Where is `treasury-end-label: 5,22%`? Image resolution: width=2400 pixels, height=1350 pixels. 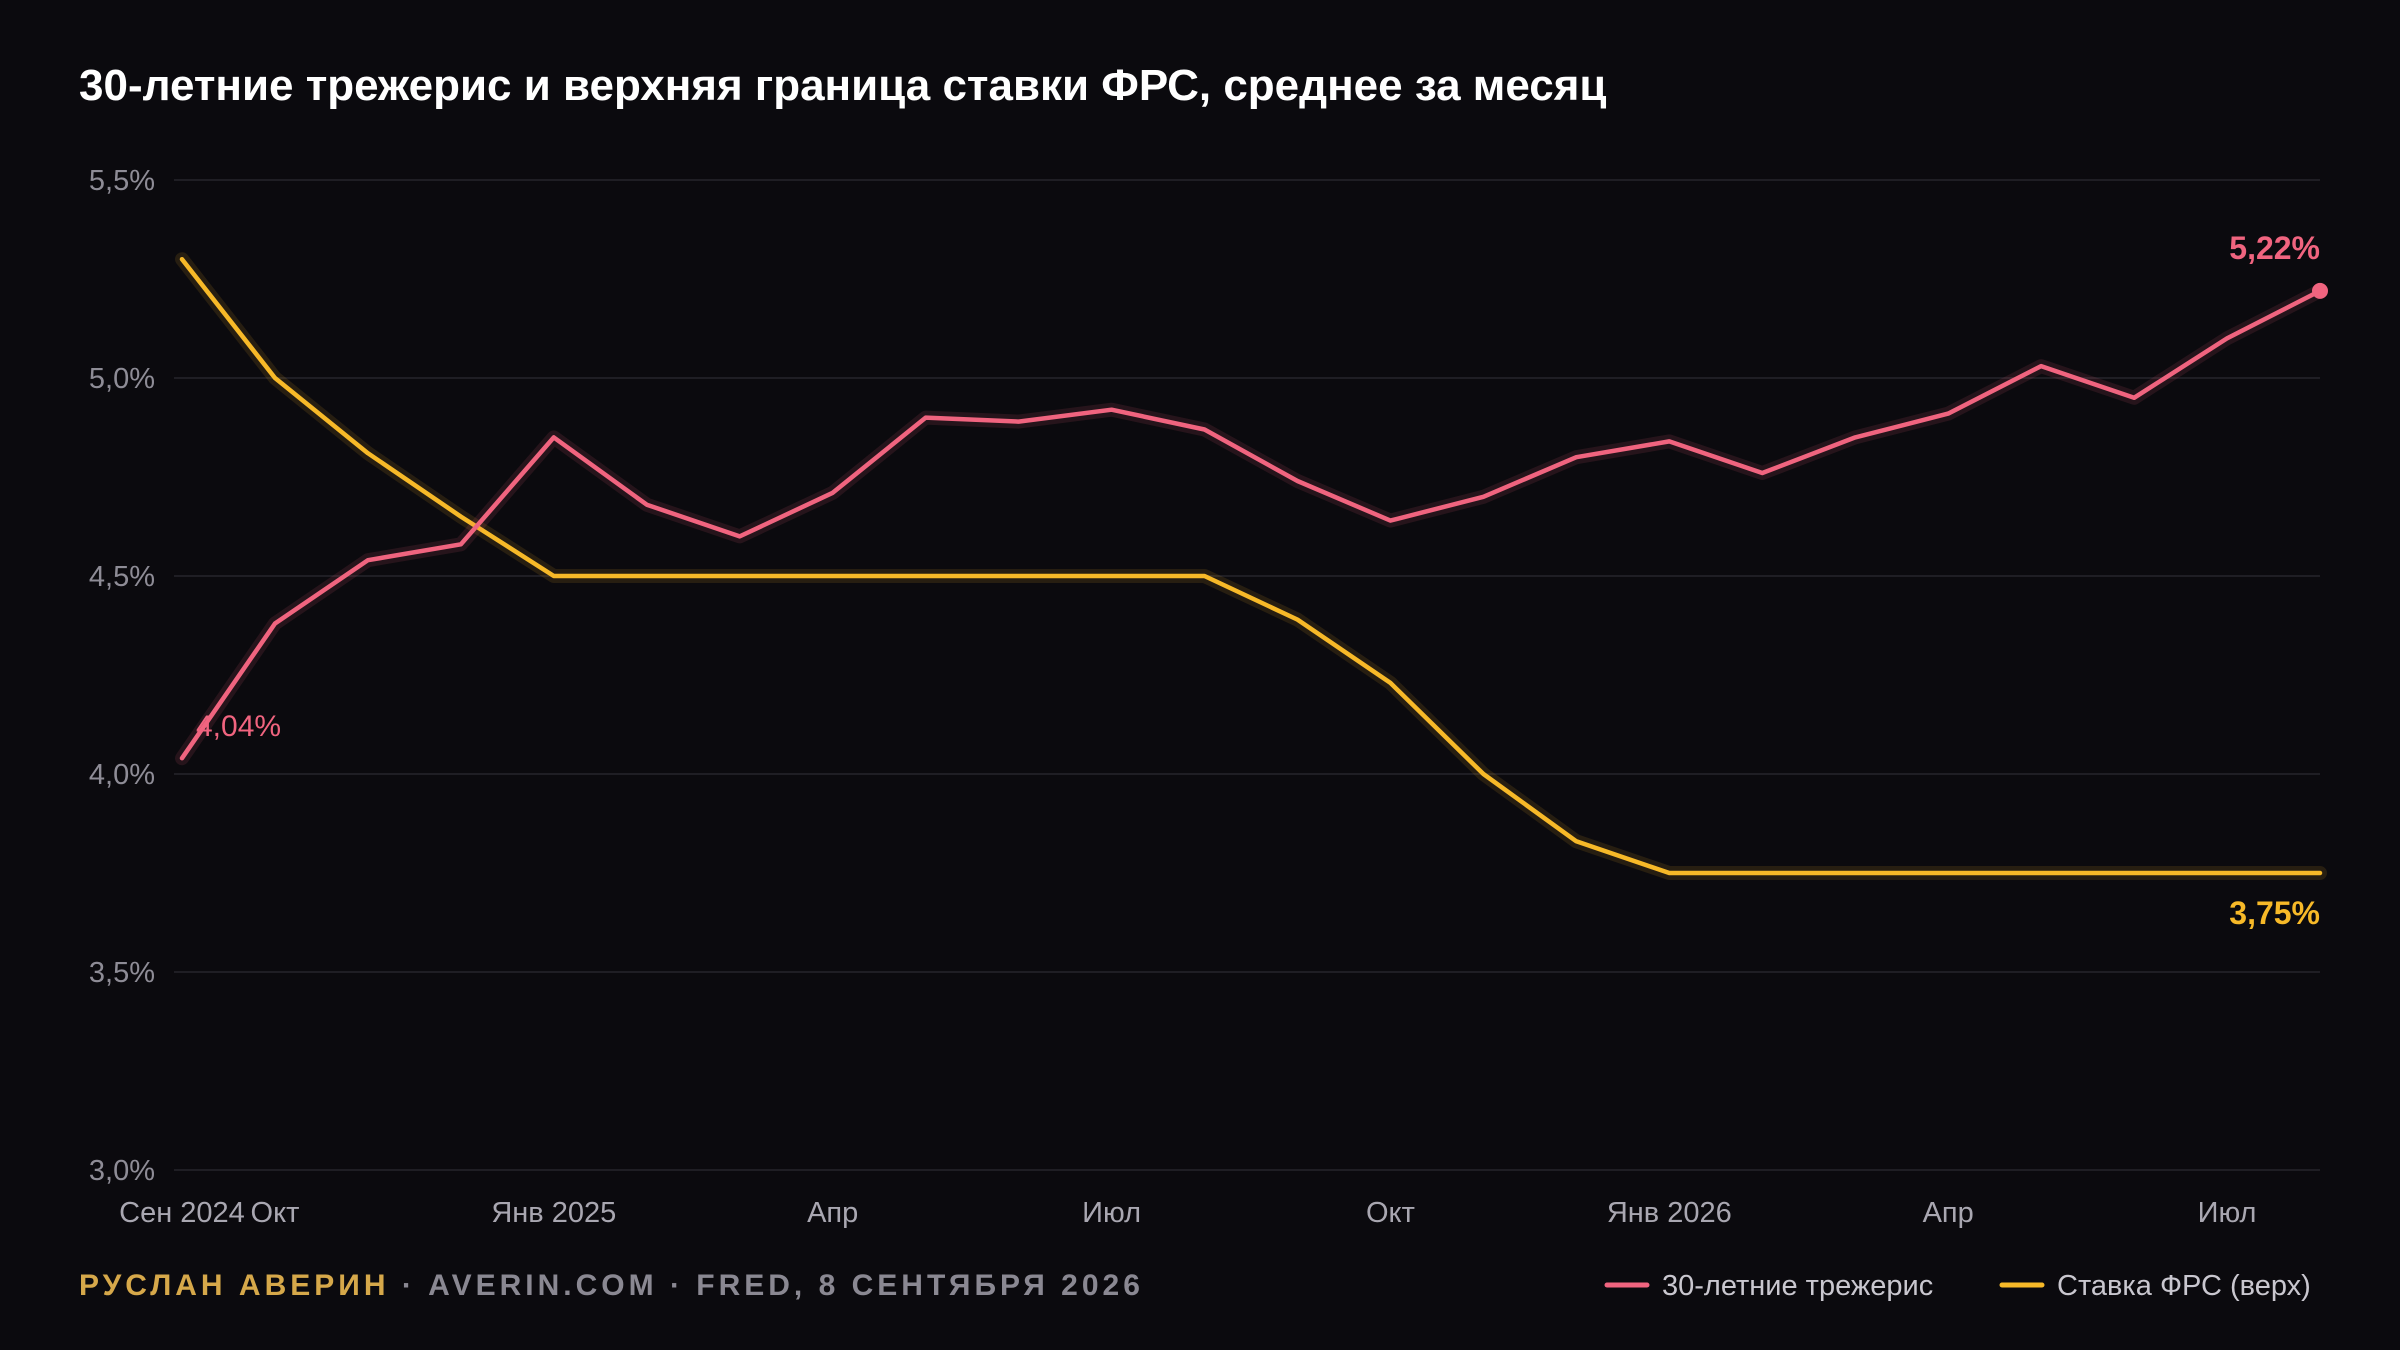
treasury-end-label: 5,22% is located at coordinates (2274, 248).